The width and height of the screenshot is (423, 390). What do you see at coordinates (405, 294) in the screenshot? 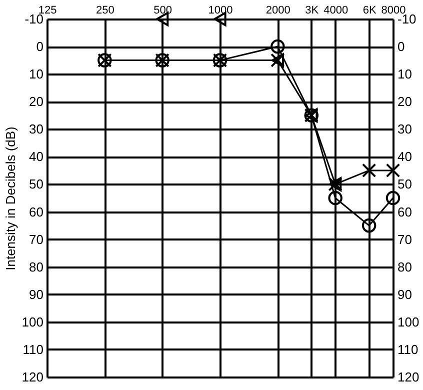
I see `y2-tick-label: 90` at bounding box center [405, 294].